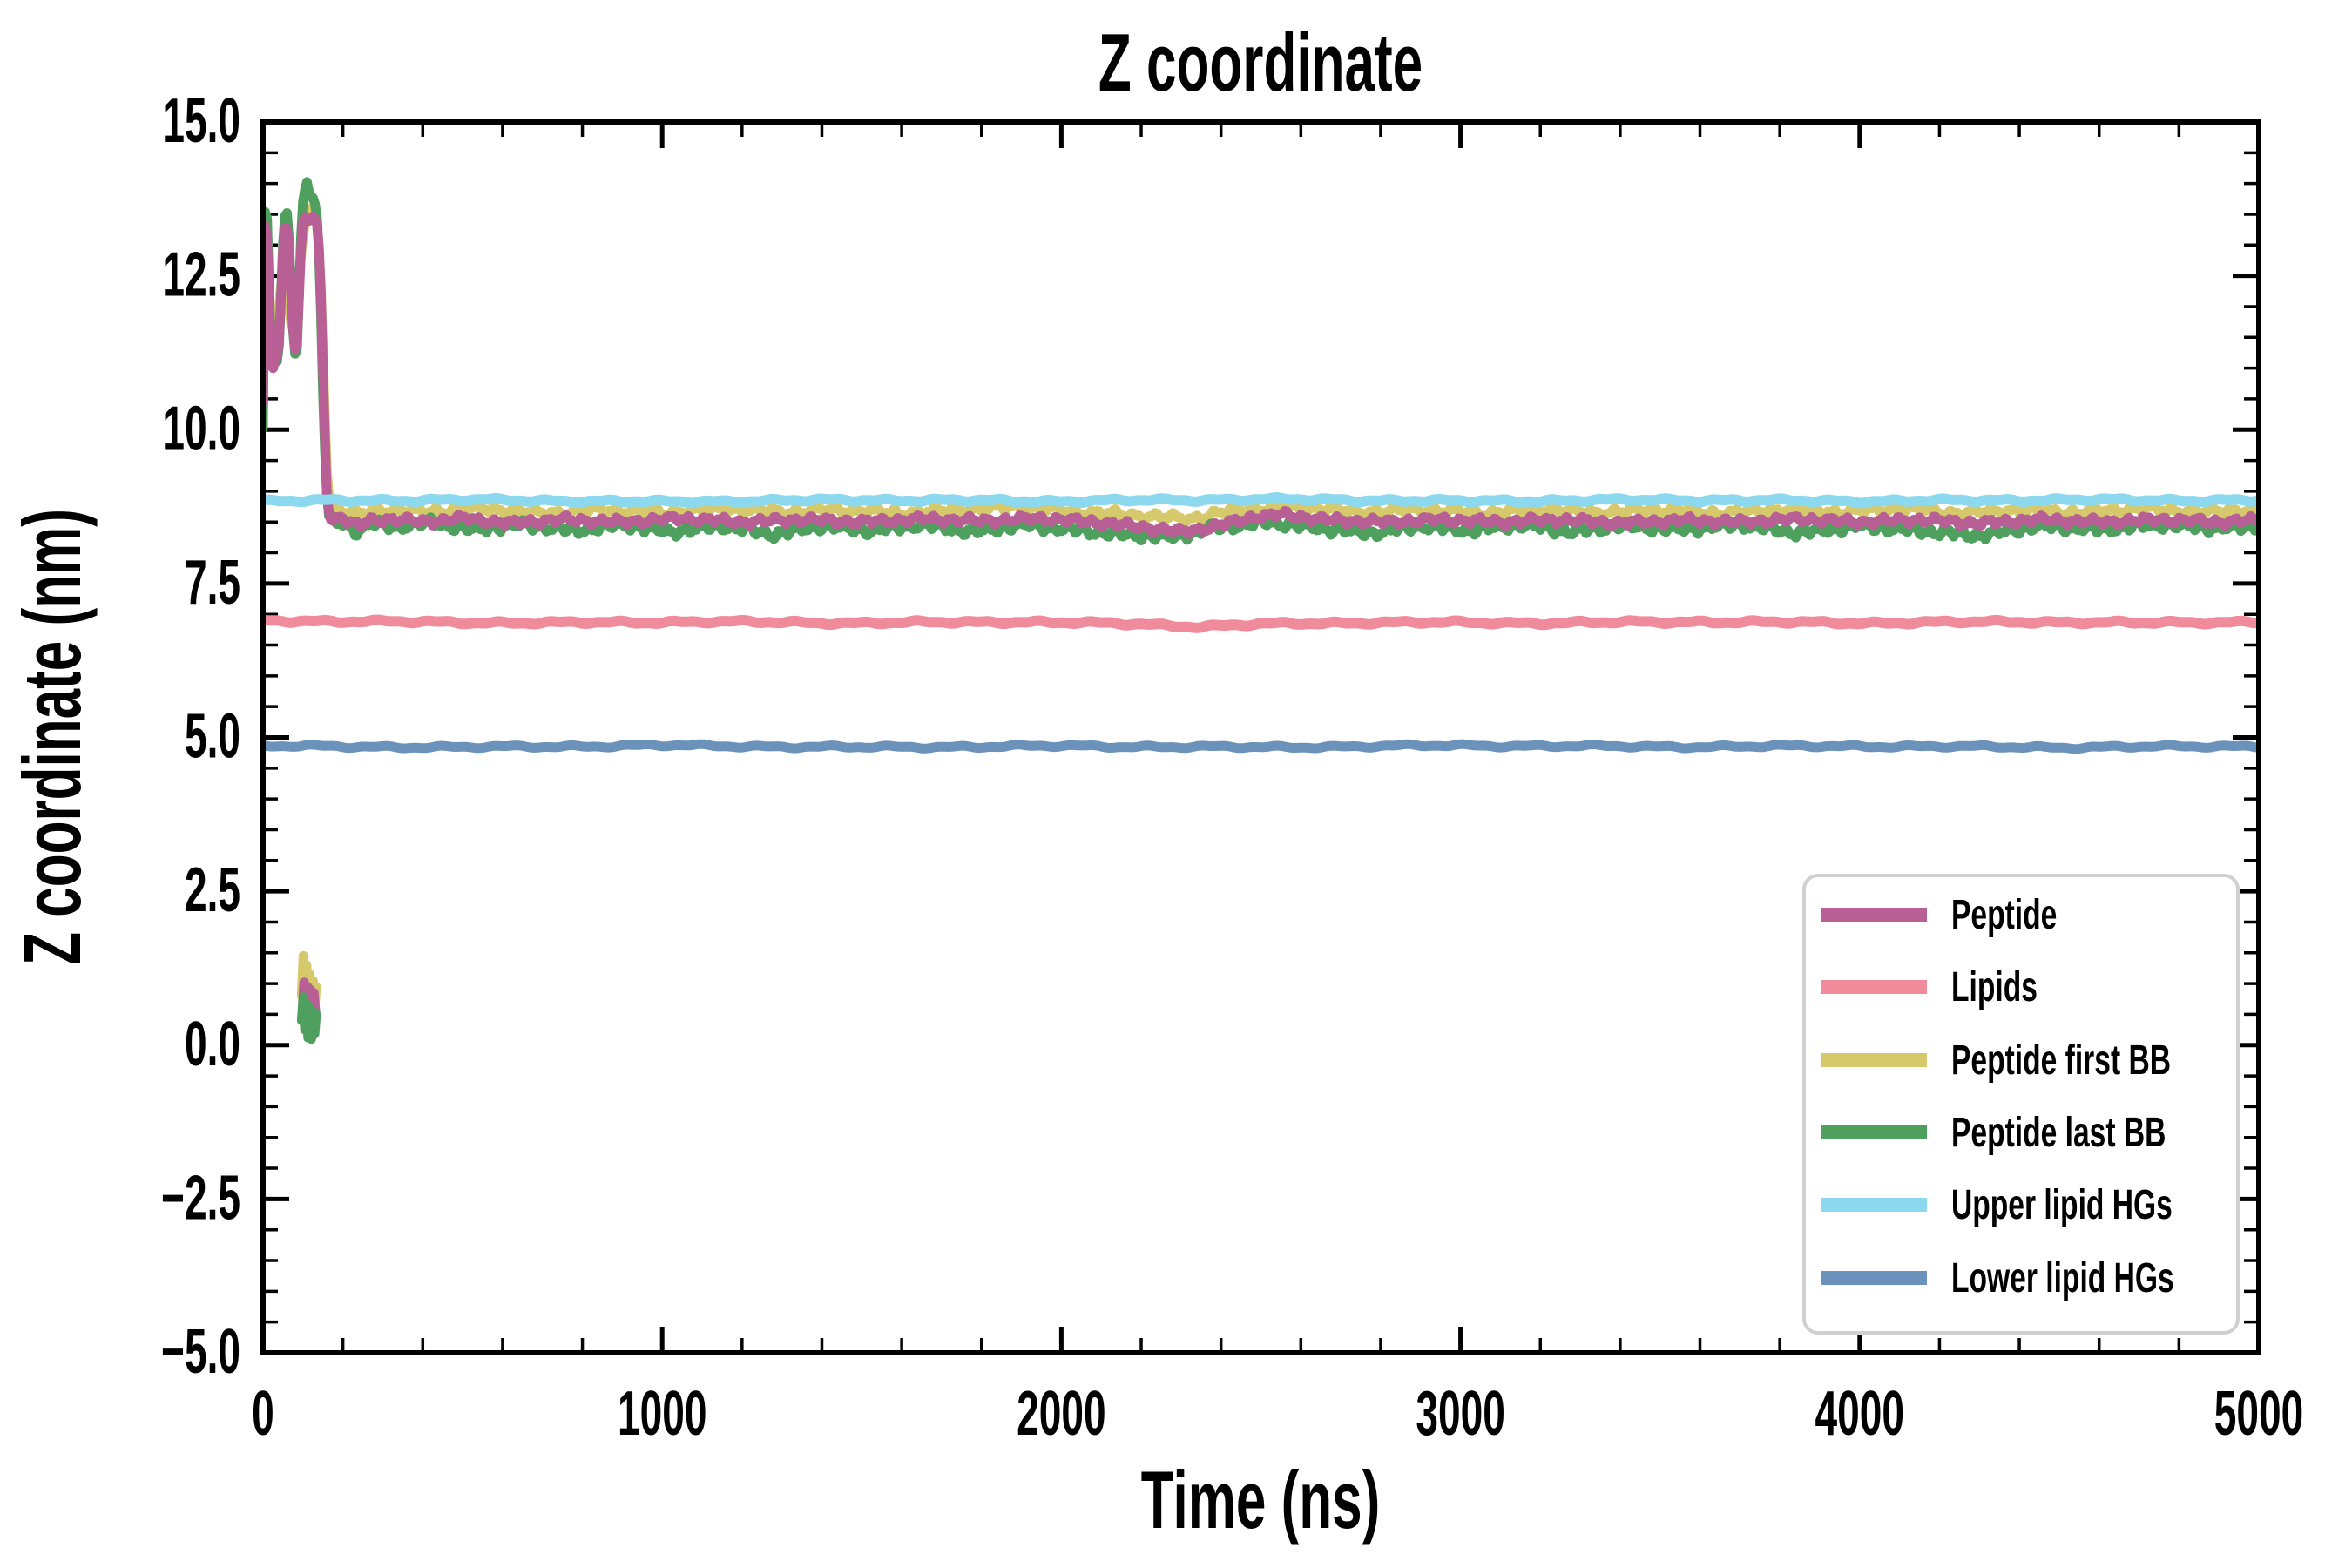  Describe the element at coordinates (201, 428) in the screenshot. I see `y-tick-label: 10.0` at that location.